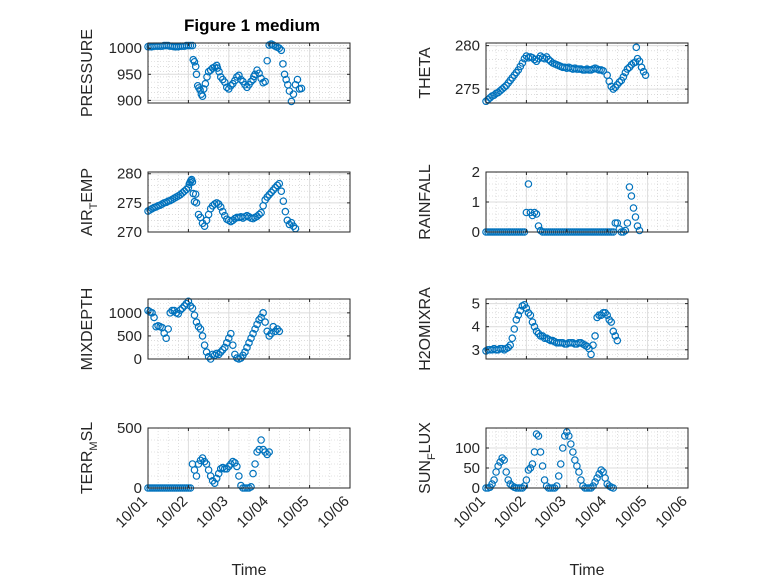 This screenshot has height=583, width=778. What do you see at coordinates (476, 327) in the screenshot?
I see `y-tick-label: 4` at bounding box center [476, 327].